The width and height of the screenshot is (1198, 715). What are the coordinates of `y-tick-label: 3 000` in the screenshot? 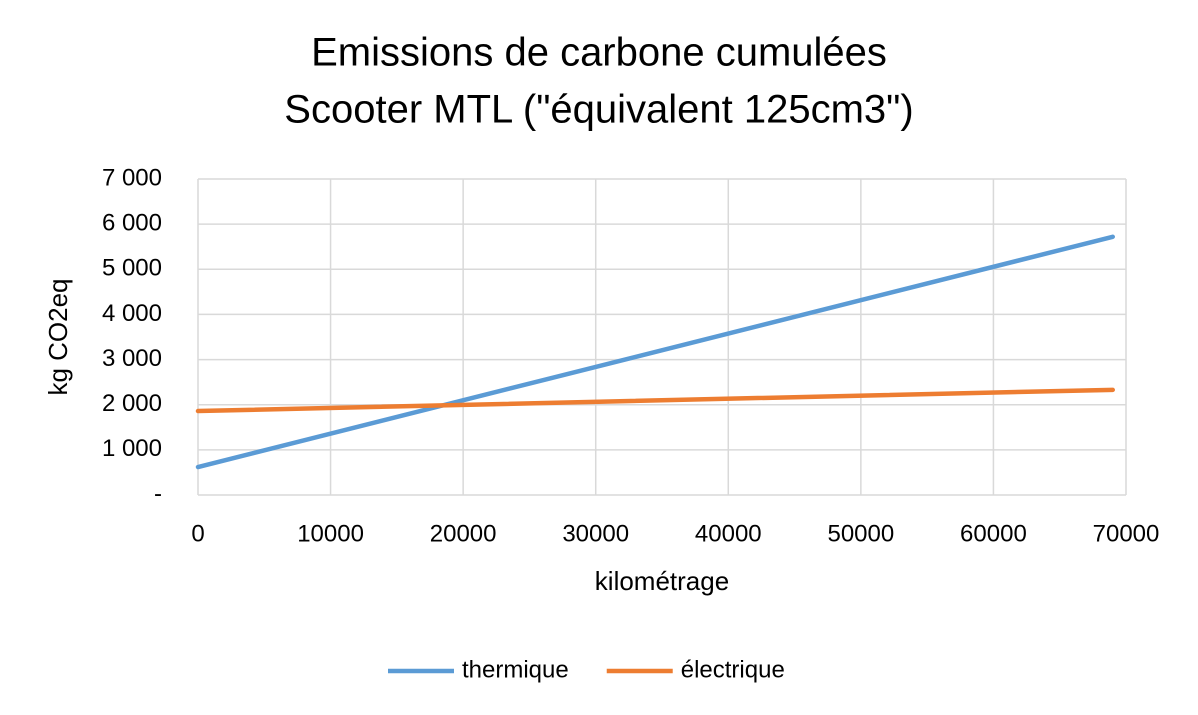 It's located at (132, 358).